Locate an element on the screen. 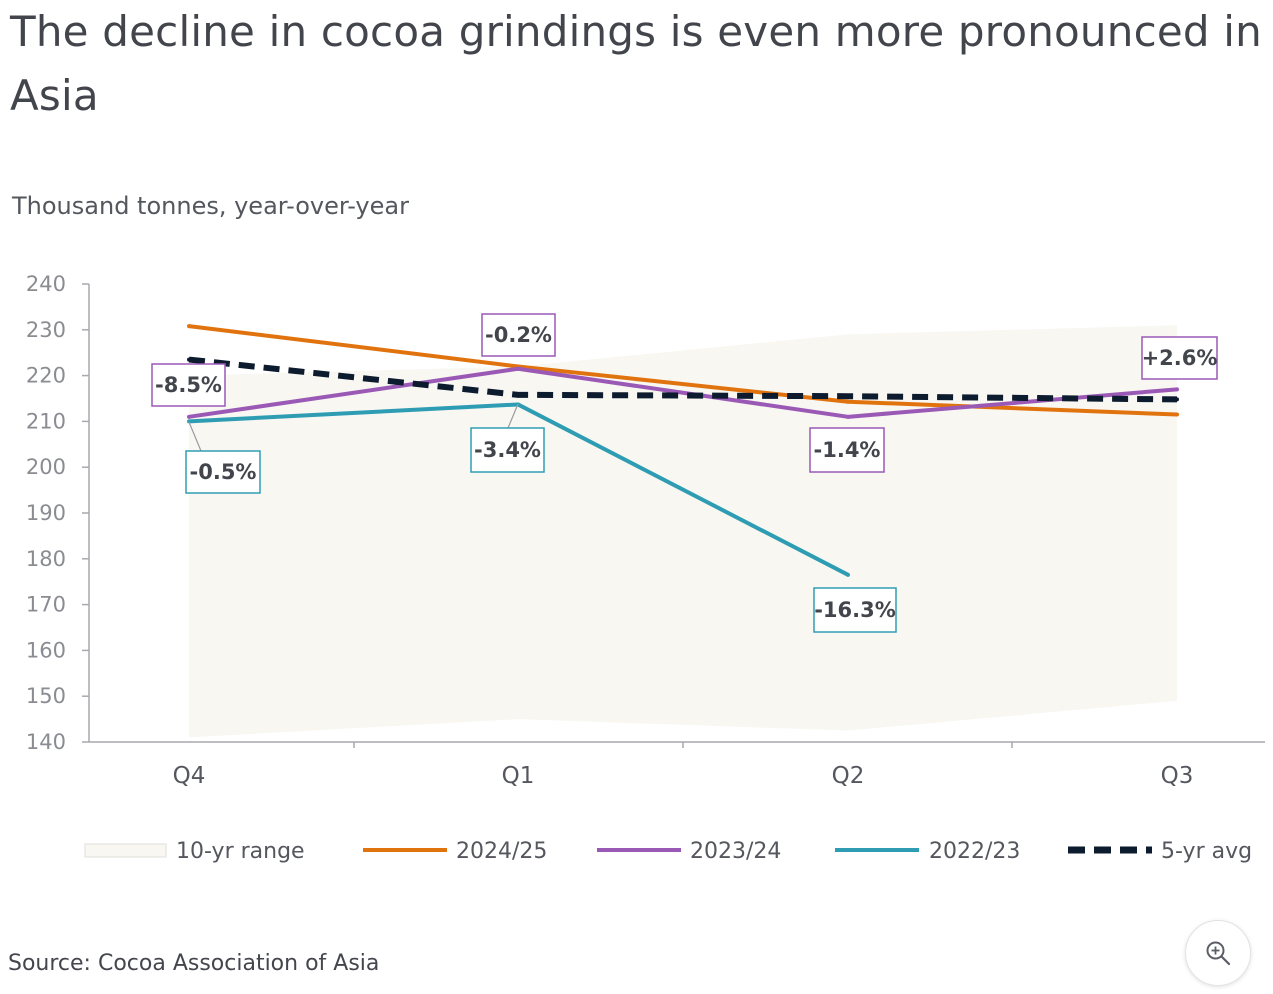 This screenshot has height=994, width=1273. y-tick-label: 220 is located at coordinates (46, 376).